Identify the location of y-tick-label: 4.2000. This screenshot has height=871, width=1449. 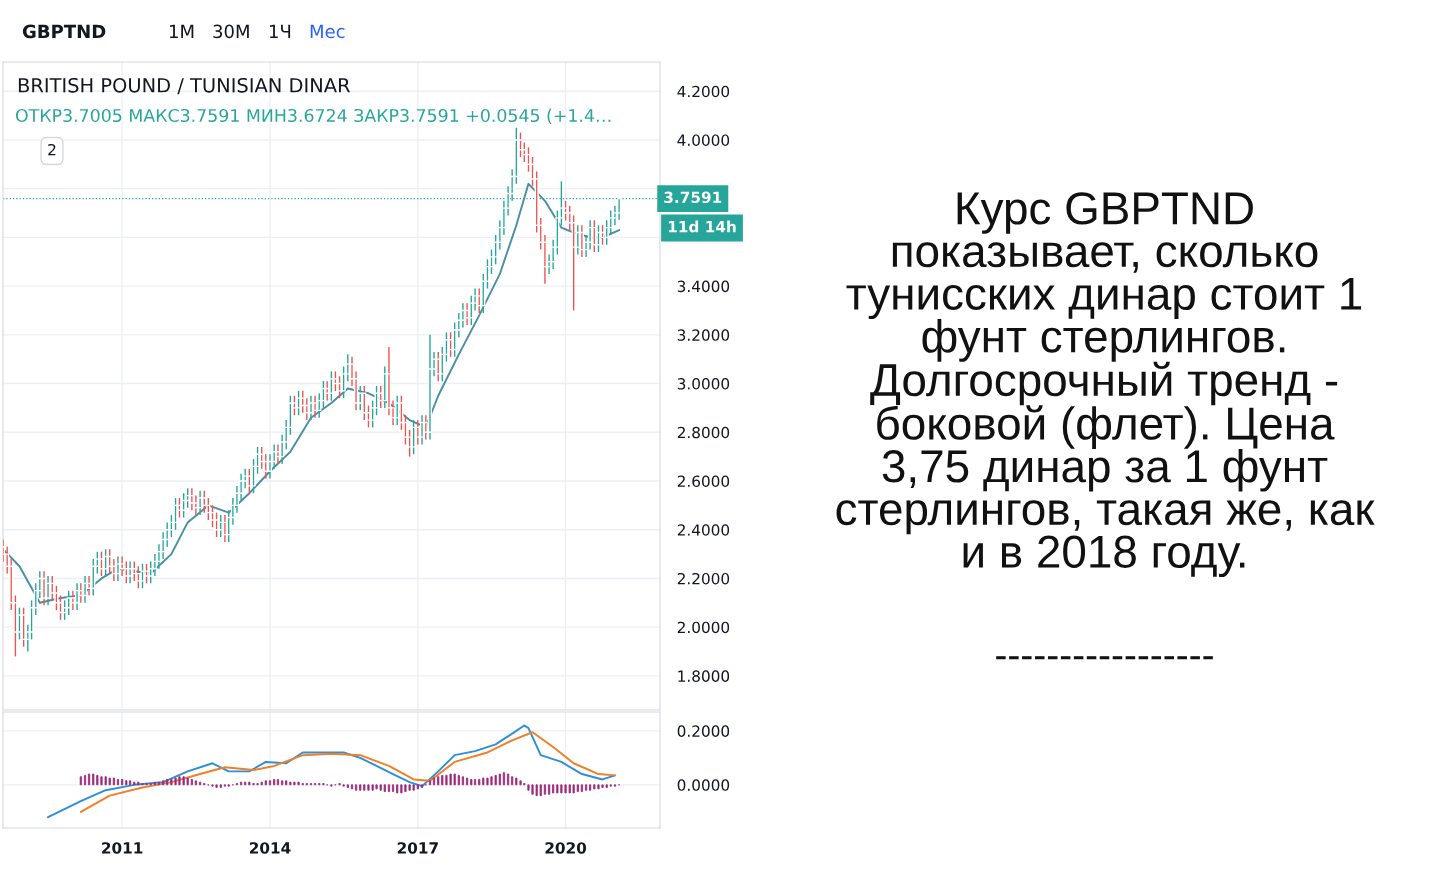
(703, 91).